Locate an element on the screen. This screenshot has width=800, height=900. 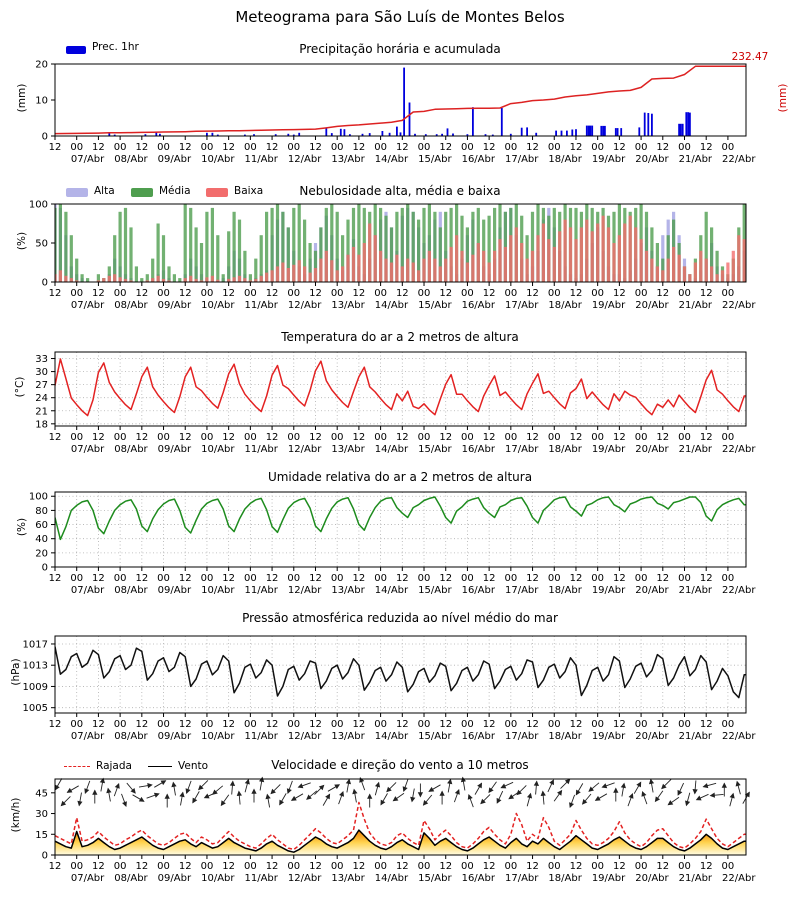
panel-temperature-title: Temperatura do ar a 2 metros de altura is located at coordinates (400, 337).